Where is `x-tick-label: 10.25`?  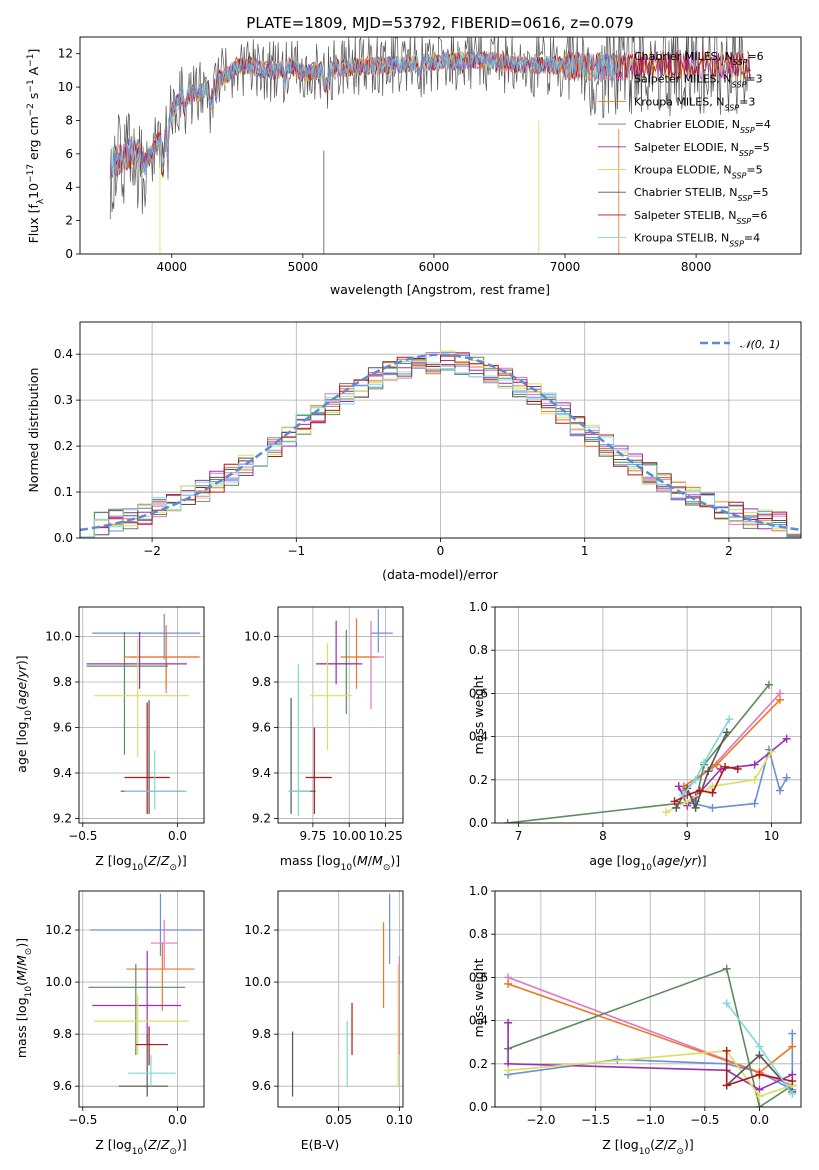 x-tick-label: 10.25 is located at coordinates (385, 836).